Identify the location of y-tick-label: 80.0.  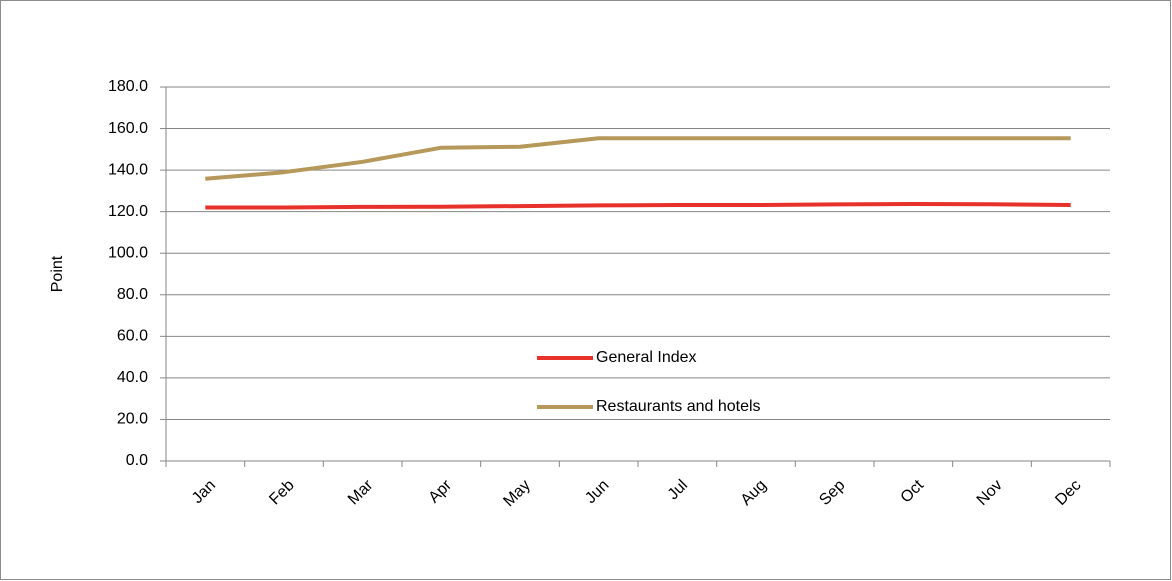
(132, 294).